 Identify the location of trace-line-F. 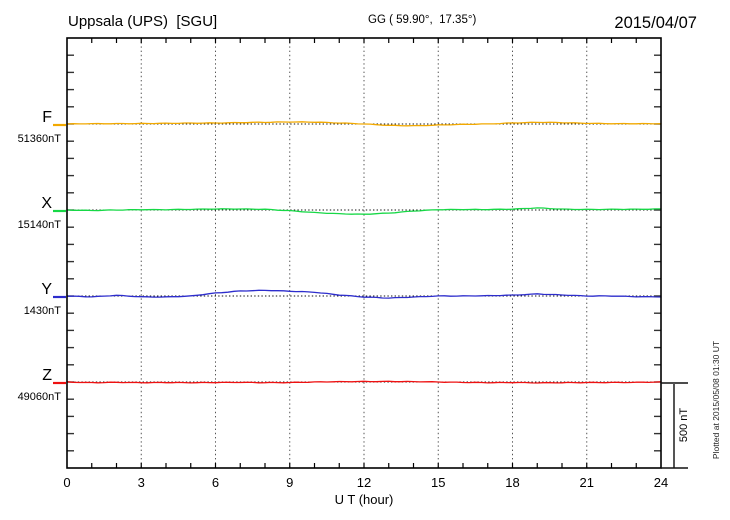
(364, 124).